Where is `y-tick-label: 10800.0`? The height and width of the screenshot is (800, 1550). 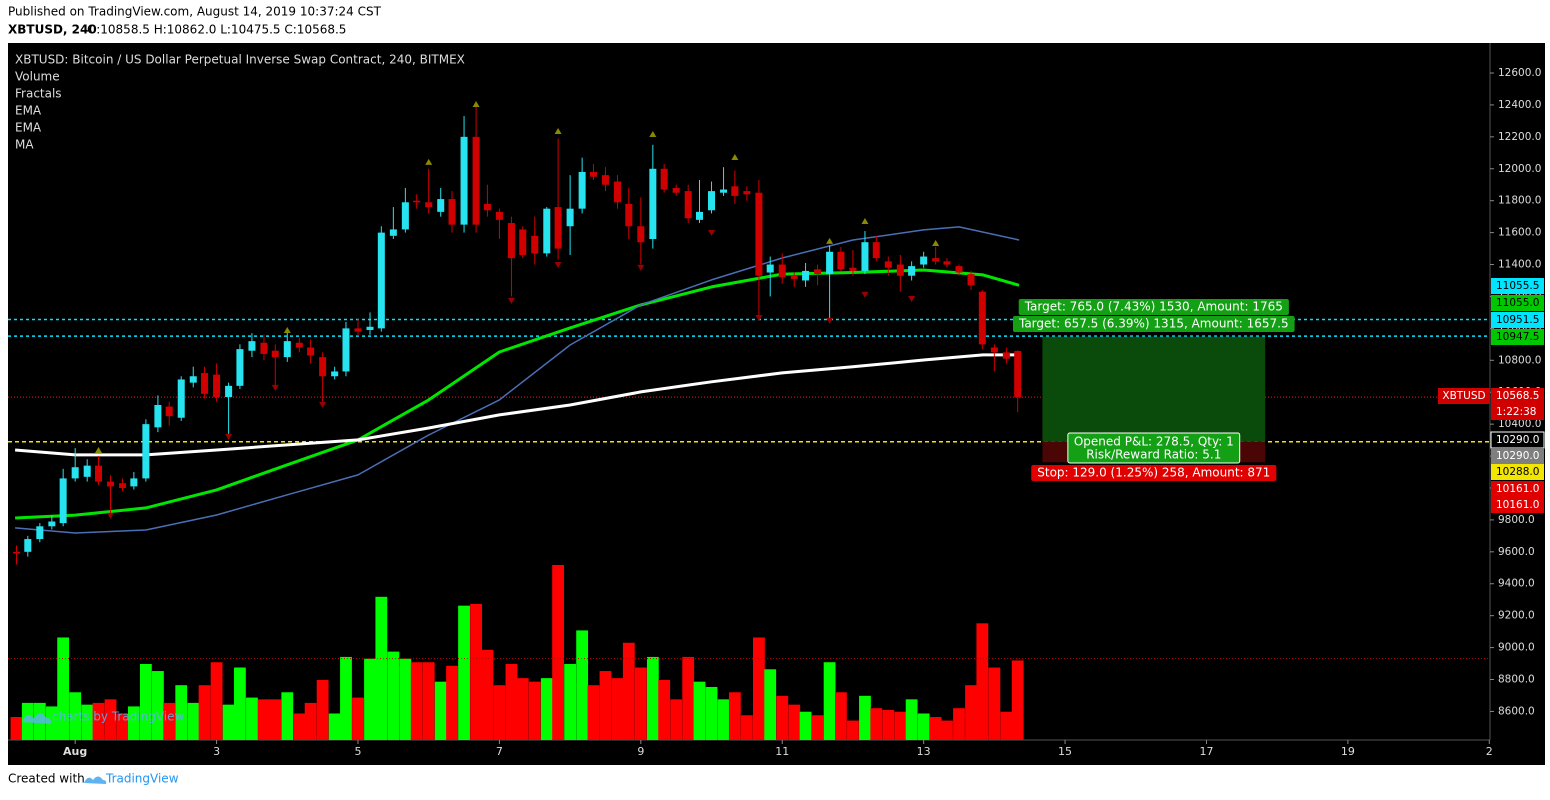 y-tick-label: 10800.0 is located at coordinates (1519, 360).